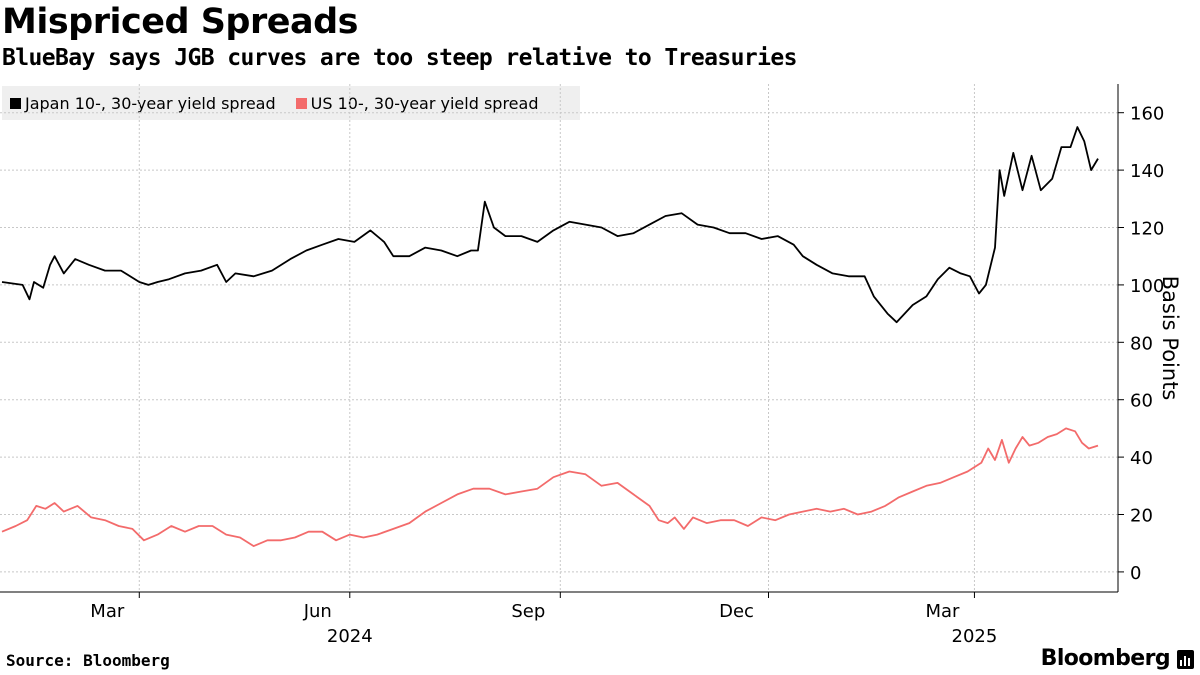 Image resolution: width=1200 pixels, height=675 pixels. Describe the element at coordinates (1147, 171) in the screenshot. I see `y-tick-label: 140` at that location.